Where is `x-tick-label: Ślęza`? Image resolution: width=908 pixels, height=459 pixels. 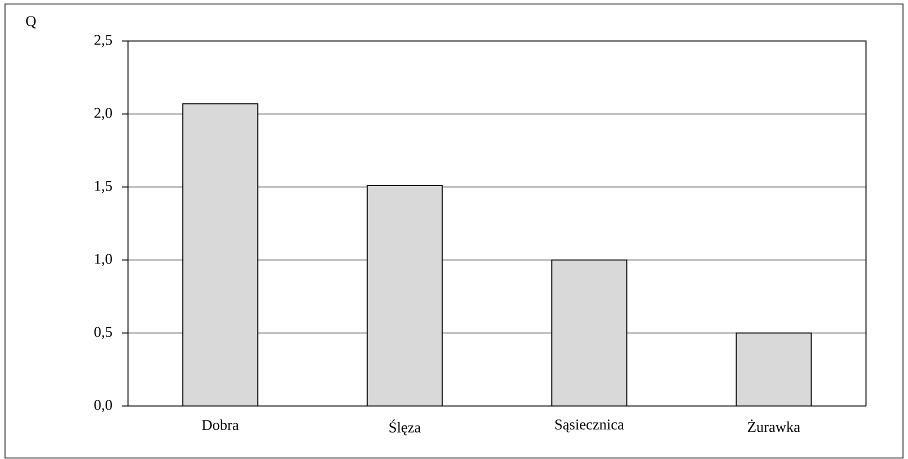 x-tick-label: Ślęza is located at coordinates (405, 428).